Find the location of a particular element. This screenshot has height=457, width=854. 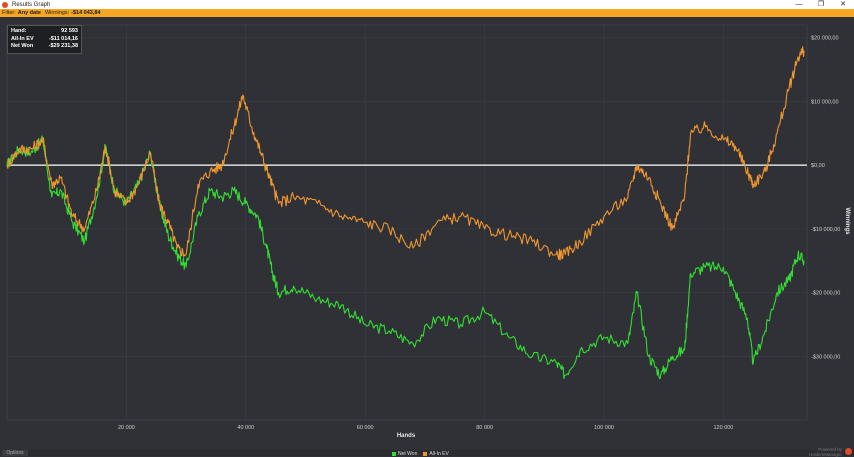

window-controls: — ❐ ✕ is located at coordinates (821, 4).